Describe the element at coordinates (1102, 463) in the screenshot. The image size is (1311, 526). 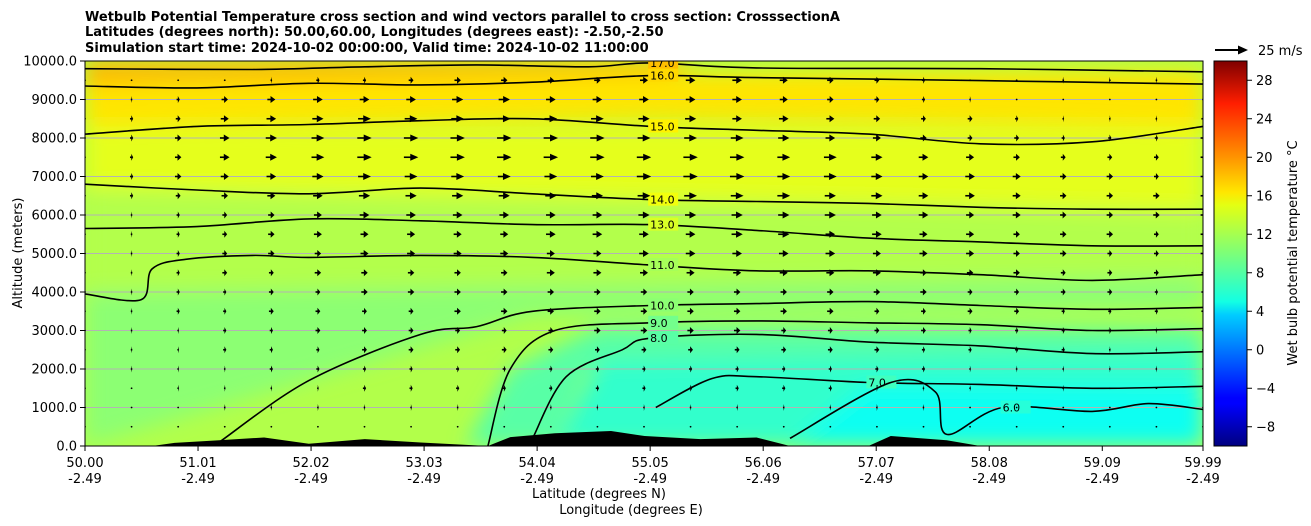
I see `x-tick-label-lat: 59.09` at that location.